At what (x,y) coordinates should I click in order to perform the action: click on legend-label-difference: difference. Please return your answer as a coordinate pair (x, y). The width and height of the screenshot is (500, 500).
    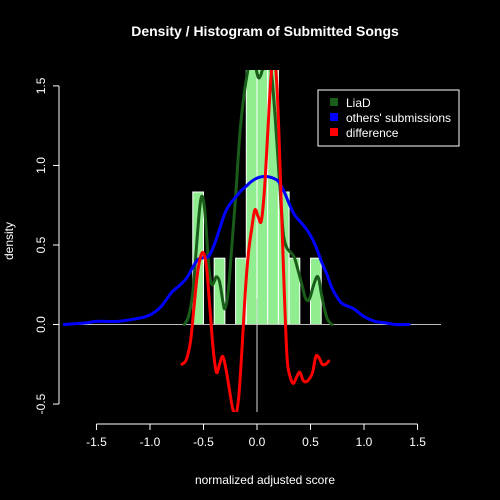
    Looking at the image, I should click on (372, 133).